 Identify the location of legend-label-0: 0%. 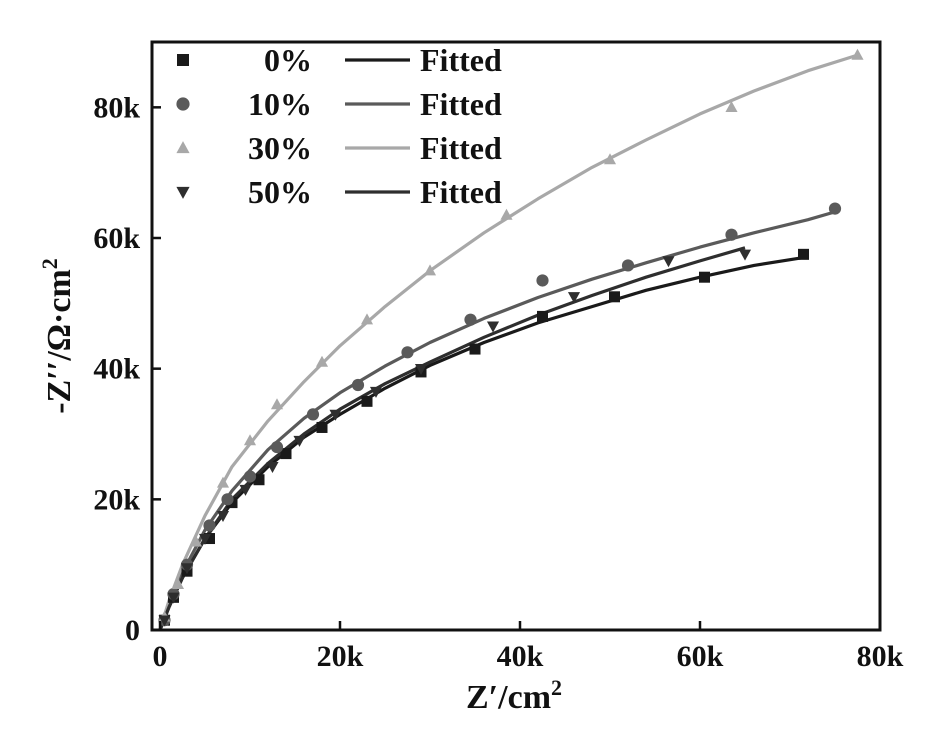
(288, 60).